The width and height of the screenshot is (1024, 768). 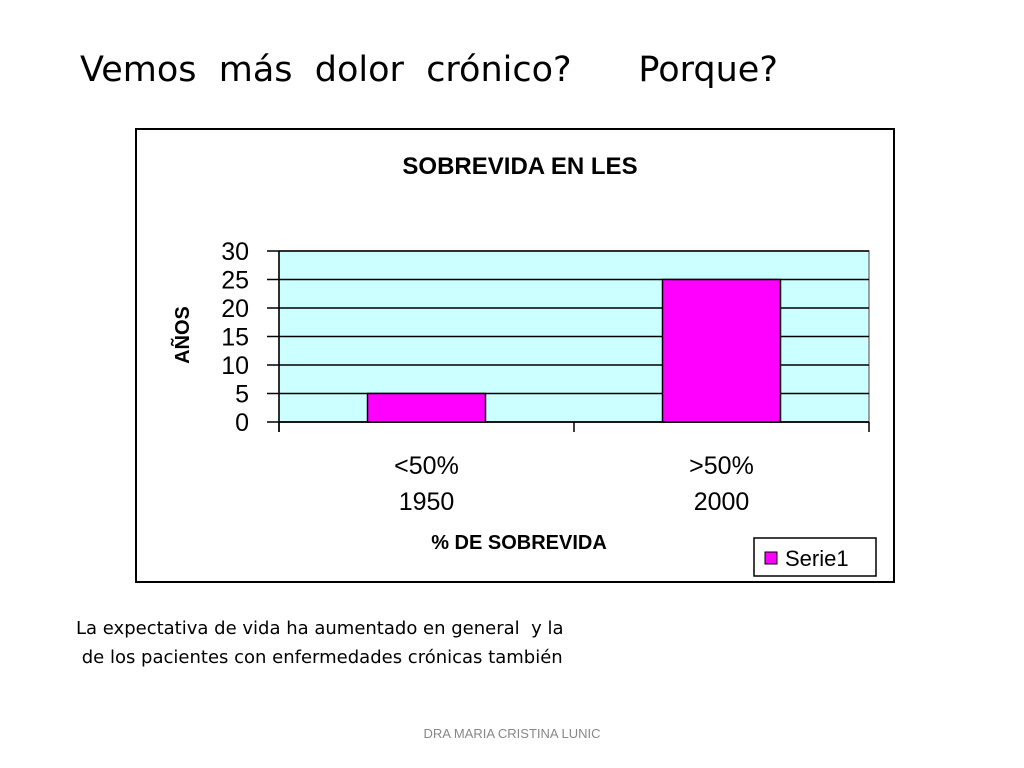 What do you see at coordinates (242, 423) in the screenshot?
I see `y-tick-label: 0` at bounding box center [242, 423].